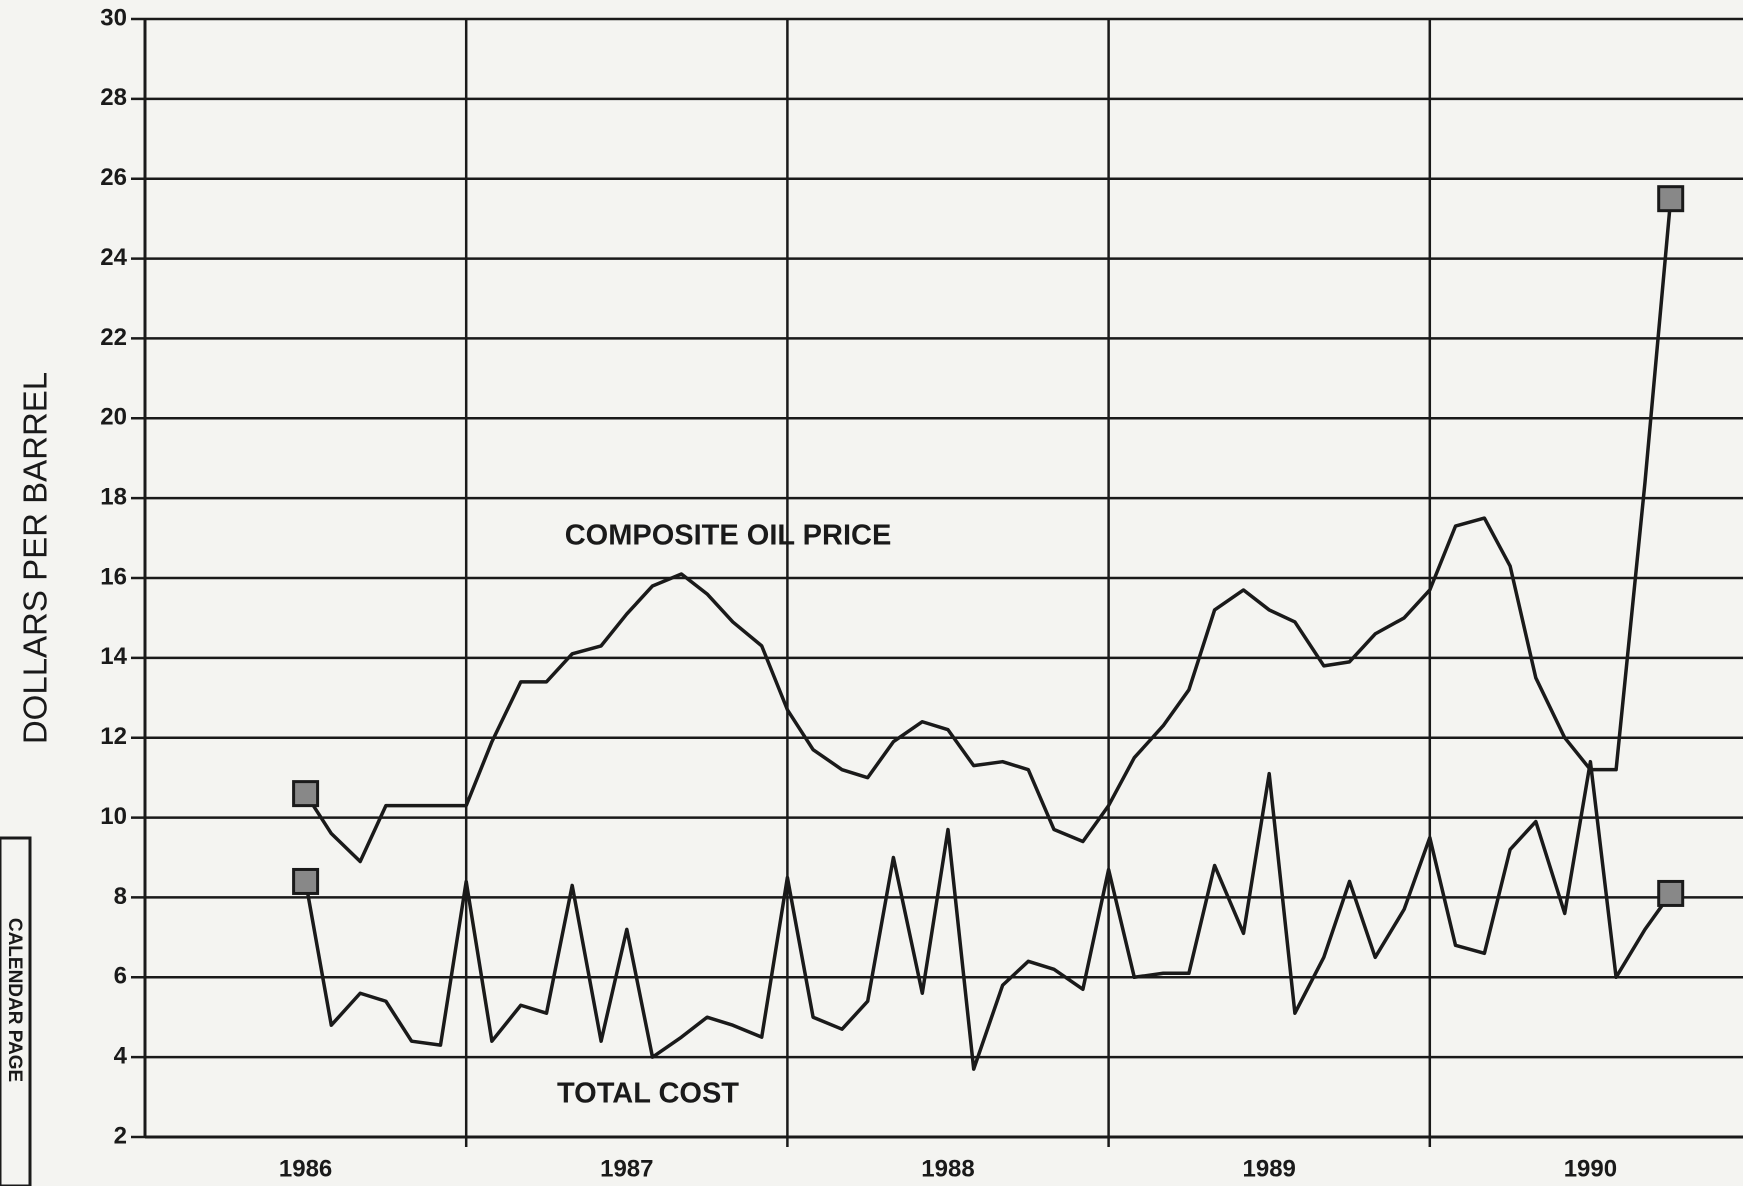  I want to click on stamp-box, so click(16, 1011).